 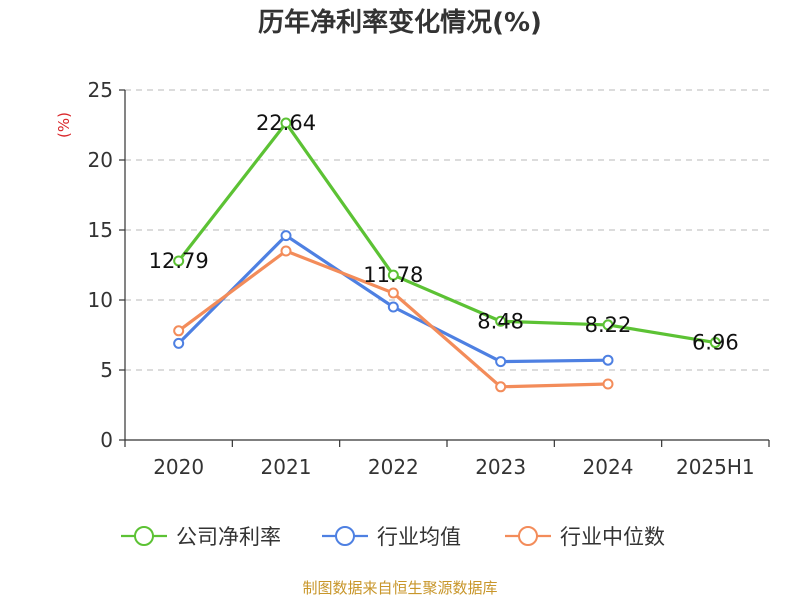 What do you see at coordinates (64, 125) in the screenshot?
I see `y-axis-unit: (%)` at bounding box center [64, 125].